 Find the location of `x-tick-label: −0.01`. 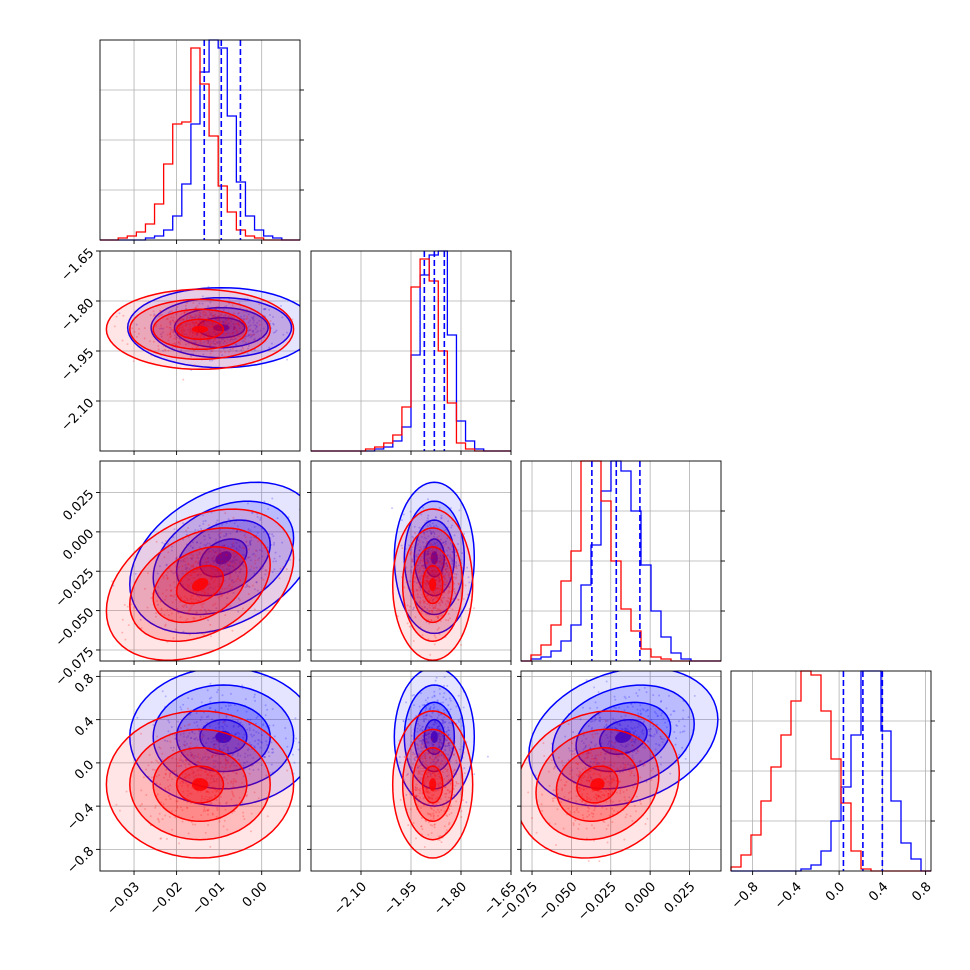

x-tick-label: −0.01 is located at coordinates (208, 898).